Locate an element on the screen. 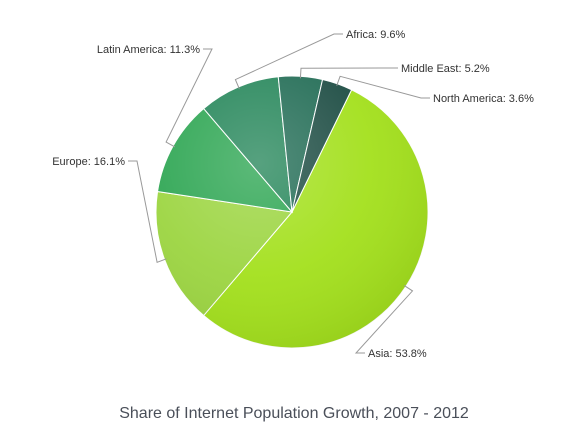  slice-label-latin-america: Latin America: 11.3% is located at coordinates (148, 50).